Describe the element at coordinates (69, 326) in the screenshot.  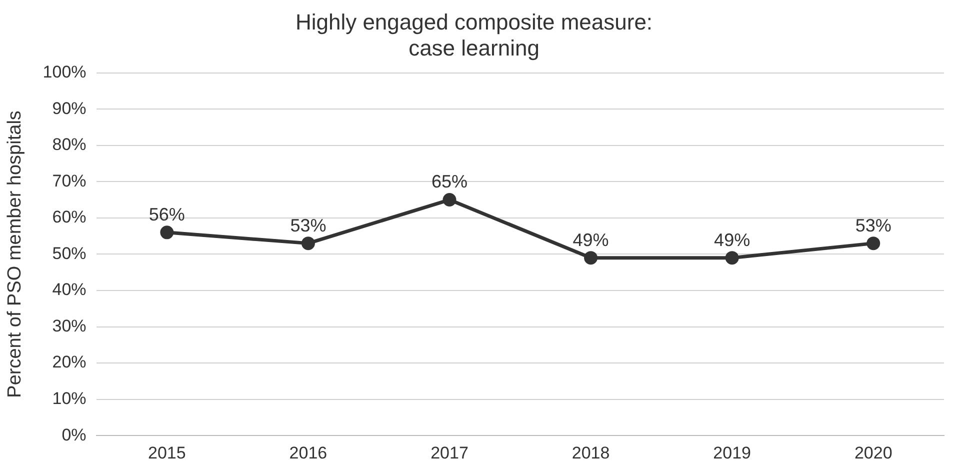
I see `y-tick-label: 30%` at that location.